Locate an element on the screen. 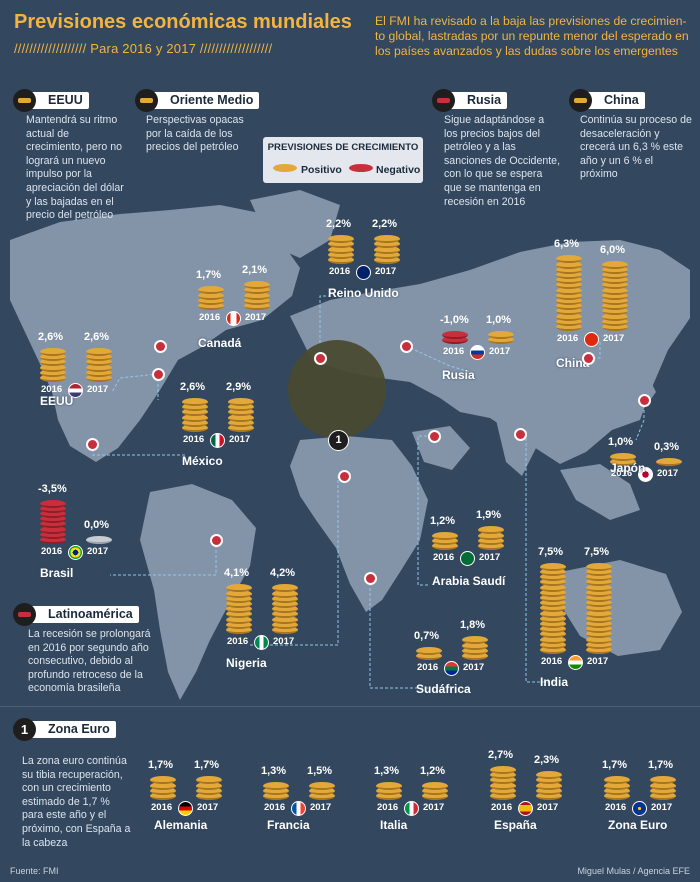 The height and width of the screenshot is (882, 700). value-label: 2,1% is located at coordinates (255, 270).